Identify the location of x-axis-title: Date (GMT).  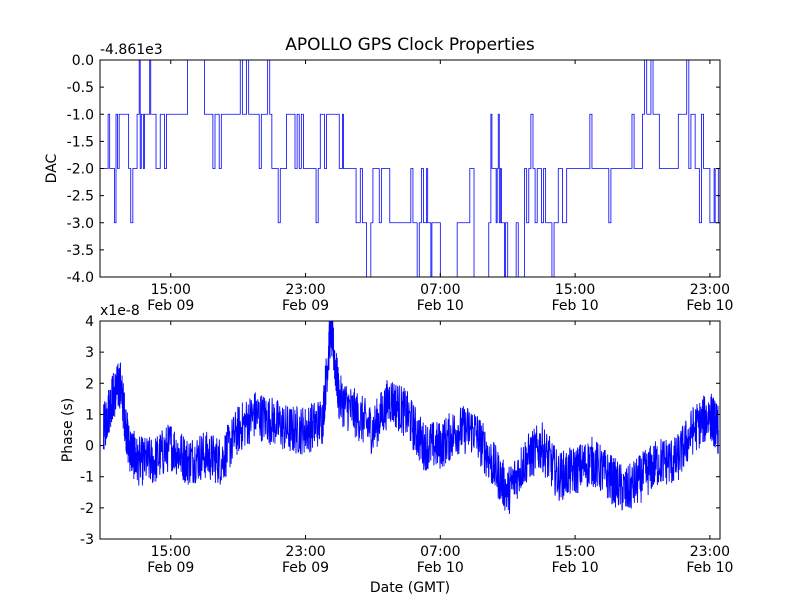
(410, 588).